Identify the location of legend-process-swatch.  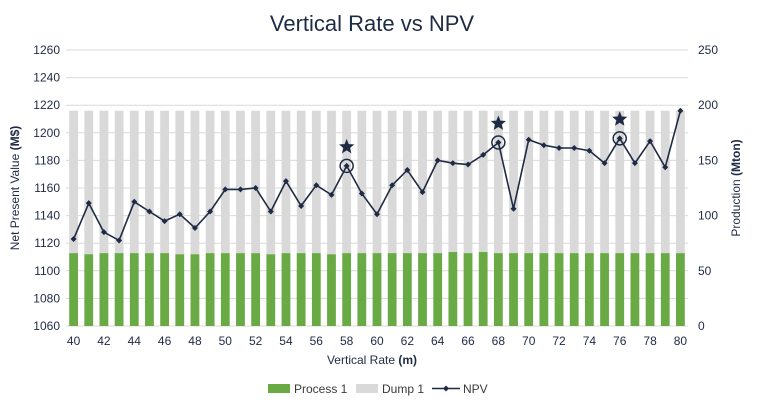
(279, 388).